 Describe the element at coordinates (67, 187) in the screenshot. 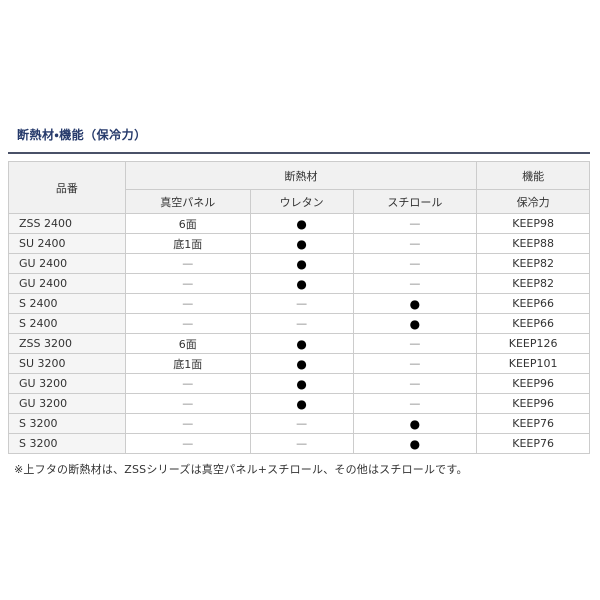

I see `col-header-product: 品番` at that location.